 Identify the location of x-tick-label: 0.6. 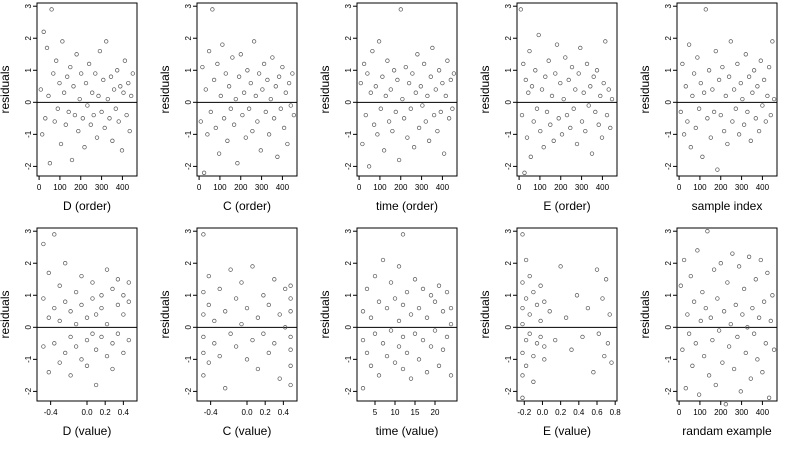
(597, 412).